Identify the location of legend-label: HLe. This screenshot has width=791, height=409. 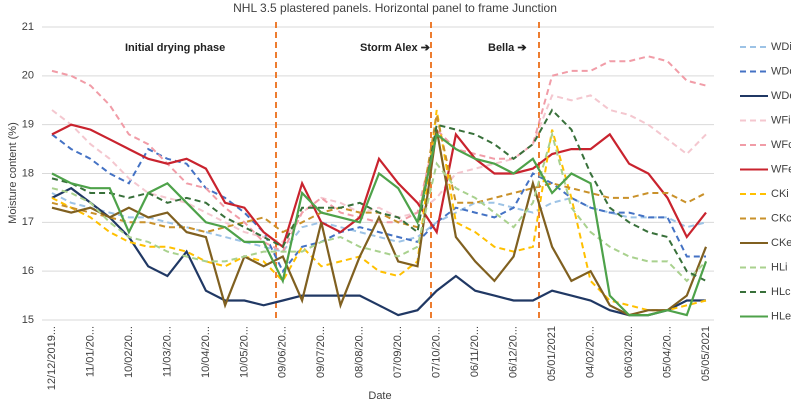
(781, 316).